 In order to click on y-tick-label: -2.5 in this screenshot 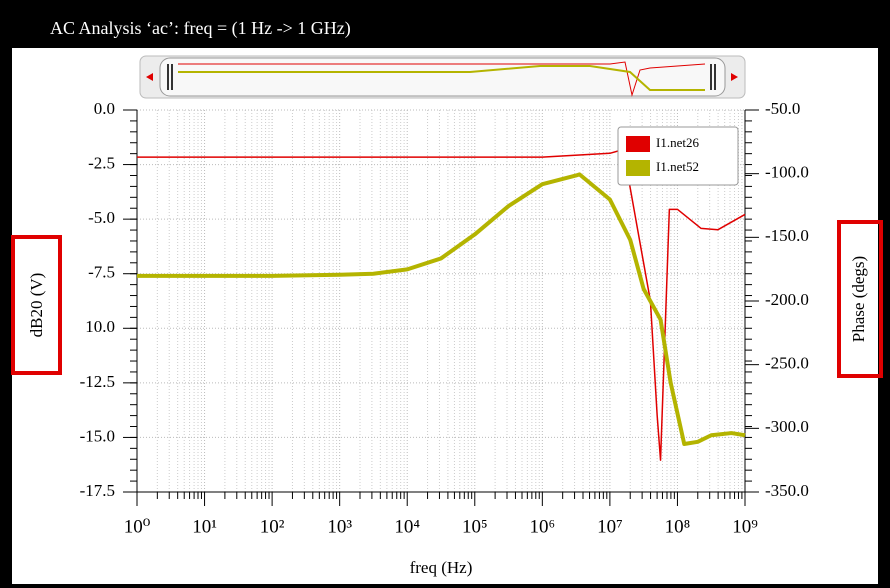, I will do `click(101, 162)`.